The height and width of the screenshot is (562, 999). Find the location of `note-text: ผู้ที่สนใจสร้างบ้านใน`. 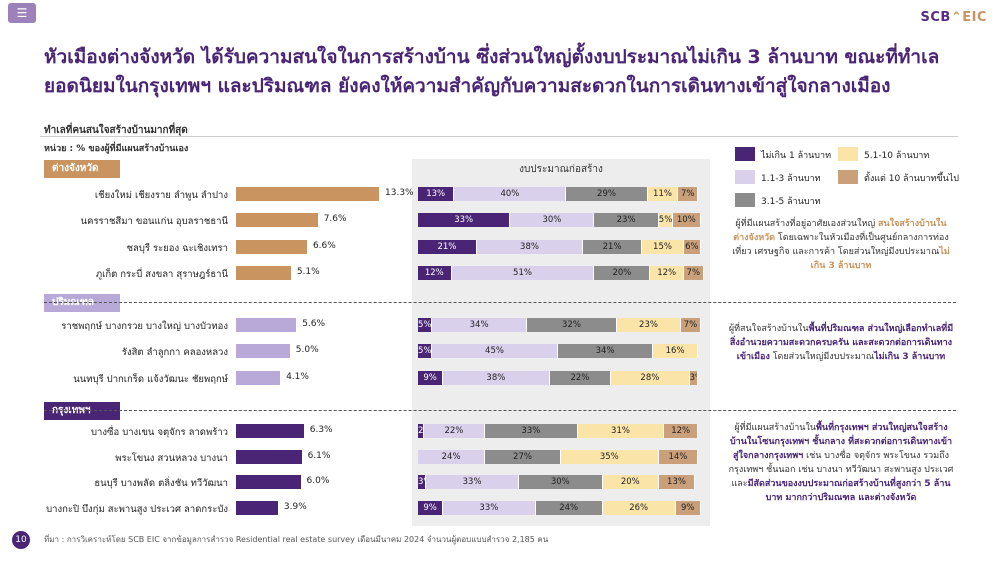

note-text: ผู้ที่สนใจสร้างบ้านใน is located at coordinates (768, 329).